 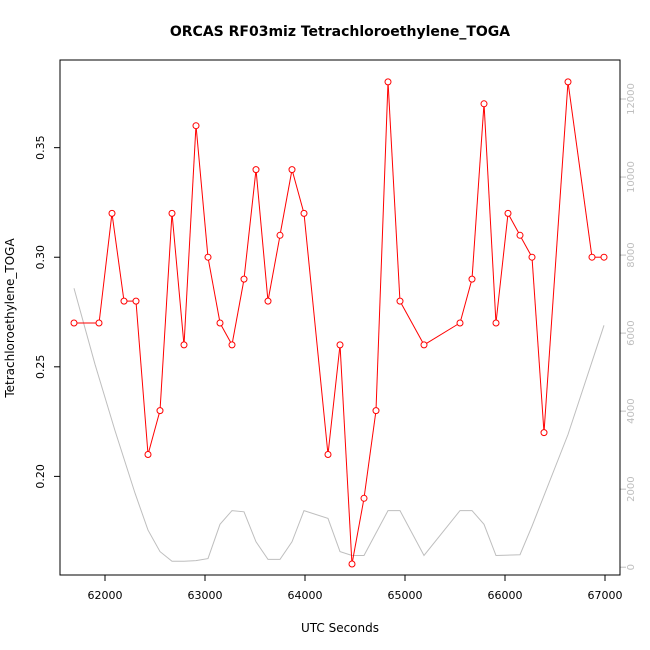 I want to click on x-tick-label: 64000, so click(x=305, y=595).